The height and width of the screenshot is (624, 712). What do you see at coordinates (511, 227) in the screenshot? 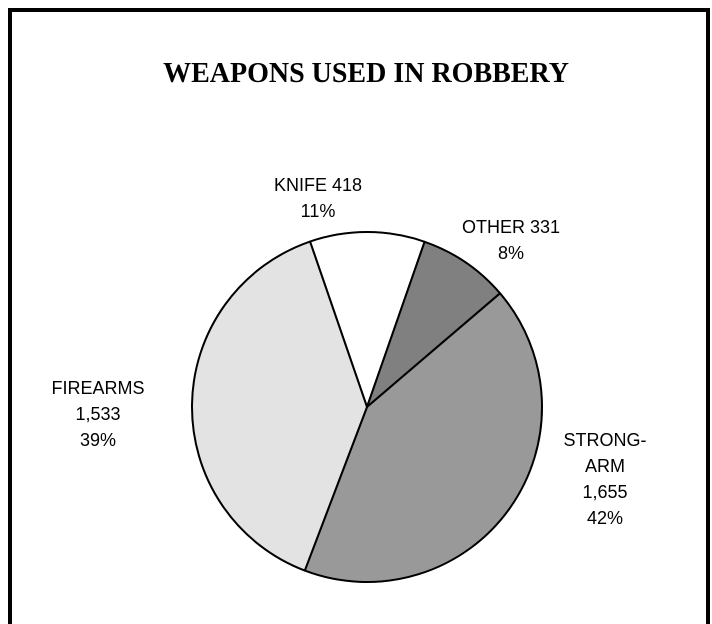
I see `slice-label-line: OTHER 331` at bounding box center [511, 227].